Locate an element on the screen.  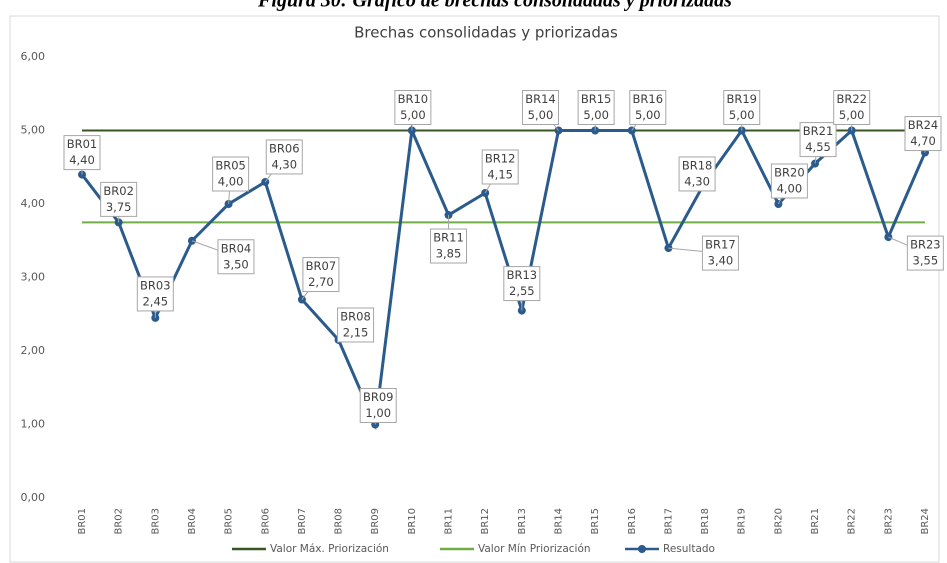
data-label: BR13 2,55 is located at coordinates (522, 288).